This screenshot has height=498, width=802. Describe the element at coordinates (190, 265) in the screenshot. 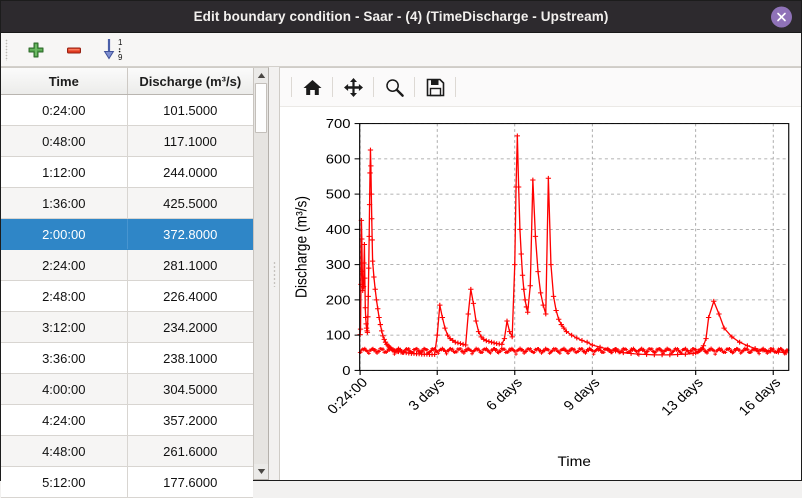

I see `cell-discharge: 281.1000` at that location.